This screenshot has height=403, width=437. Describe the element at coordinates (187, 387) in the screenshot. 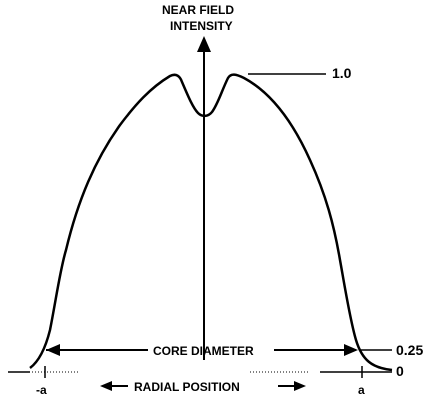

I see `radial-position-label: RADIAL POSITION` at that location.